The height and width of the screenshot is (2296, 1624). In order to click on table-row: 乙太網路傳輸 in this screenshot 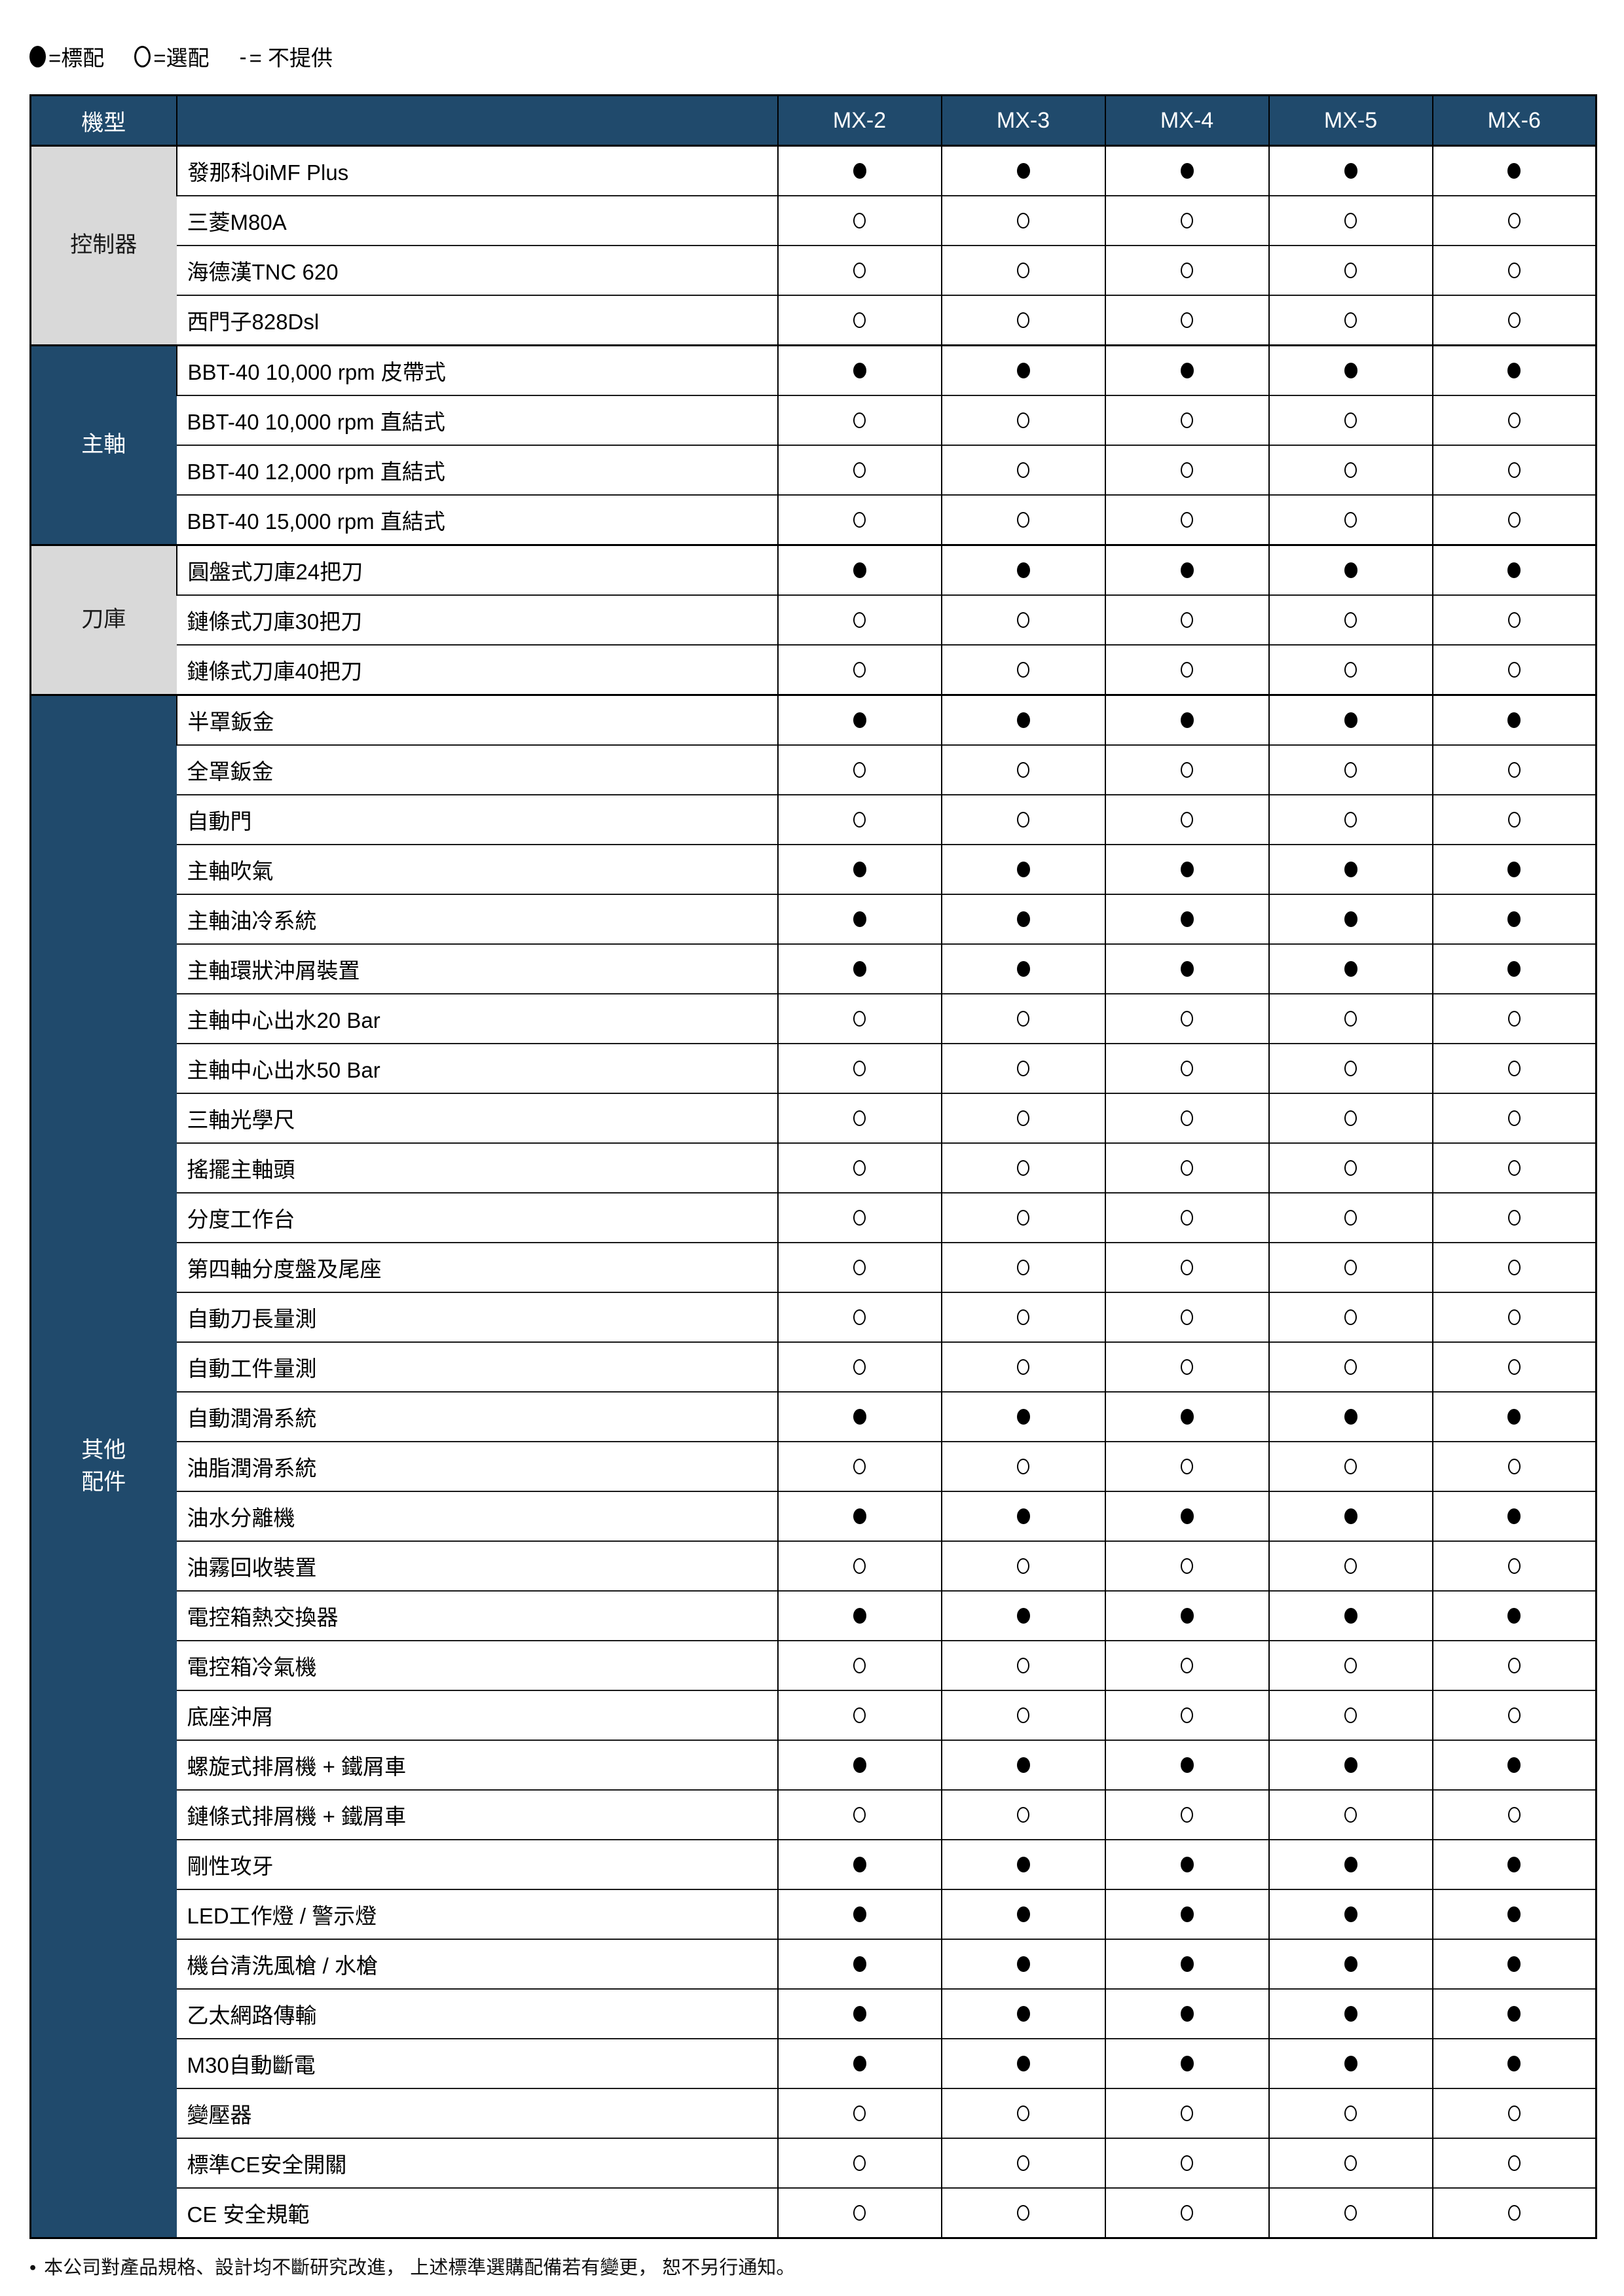, I will do `click(813, 2013)`.